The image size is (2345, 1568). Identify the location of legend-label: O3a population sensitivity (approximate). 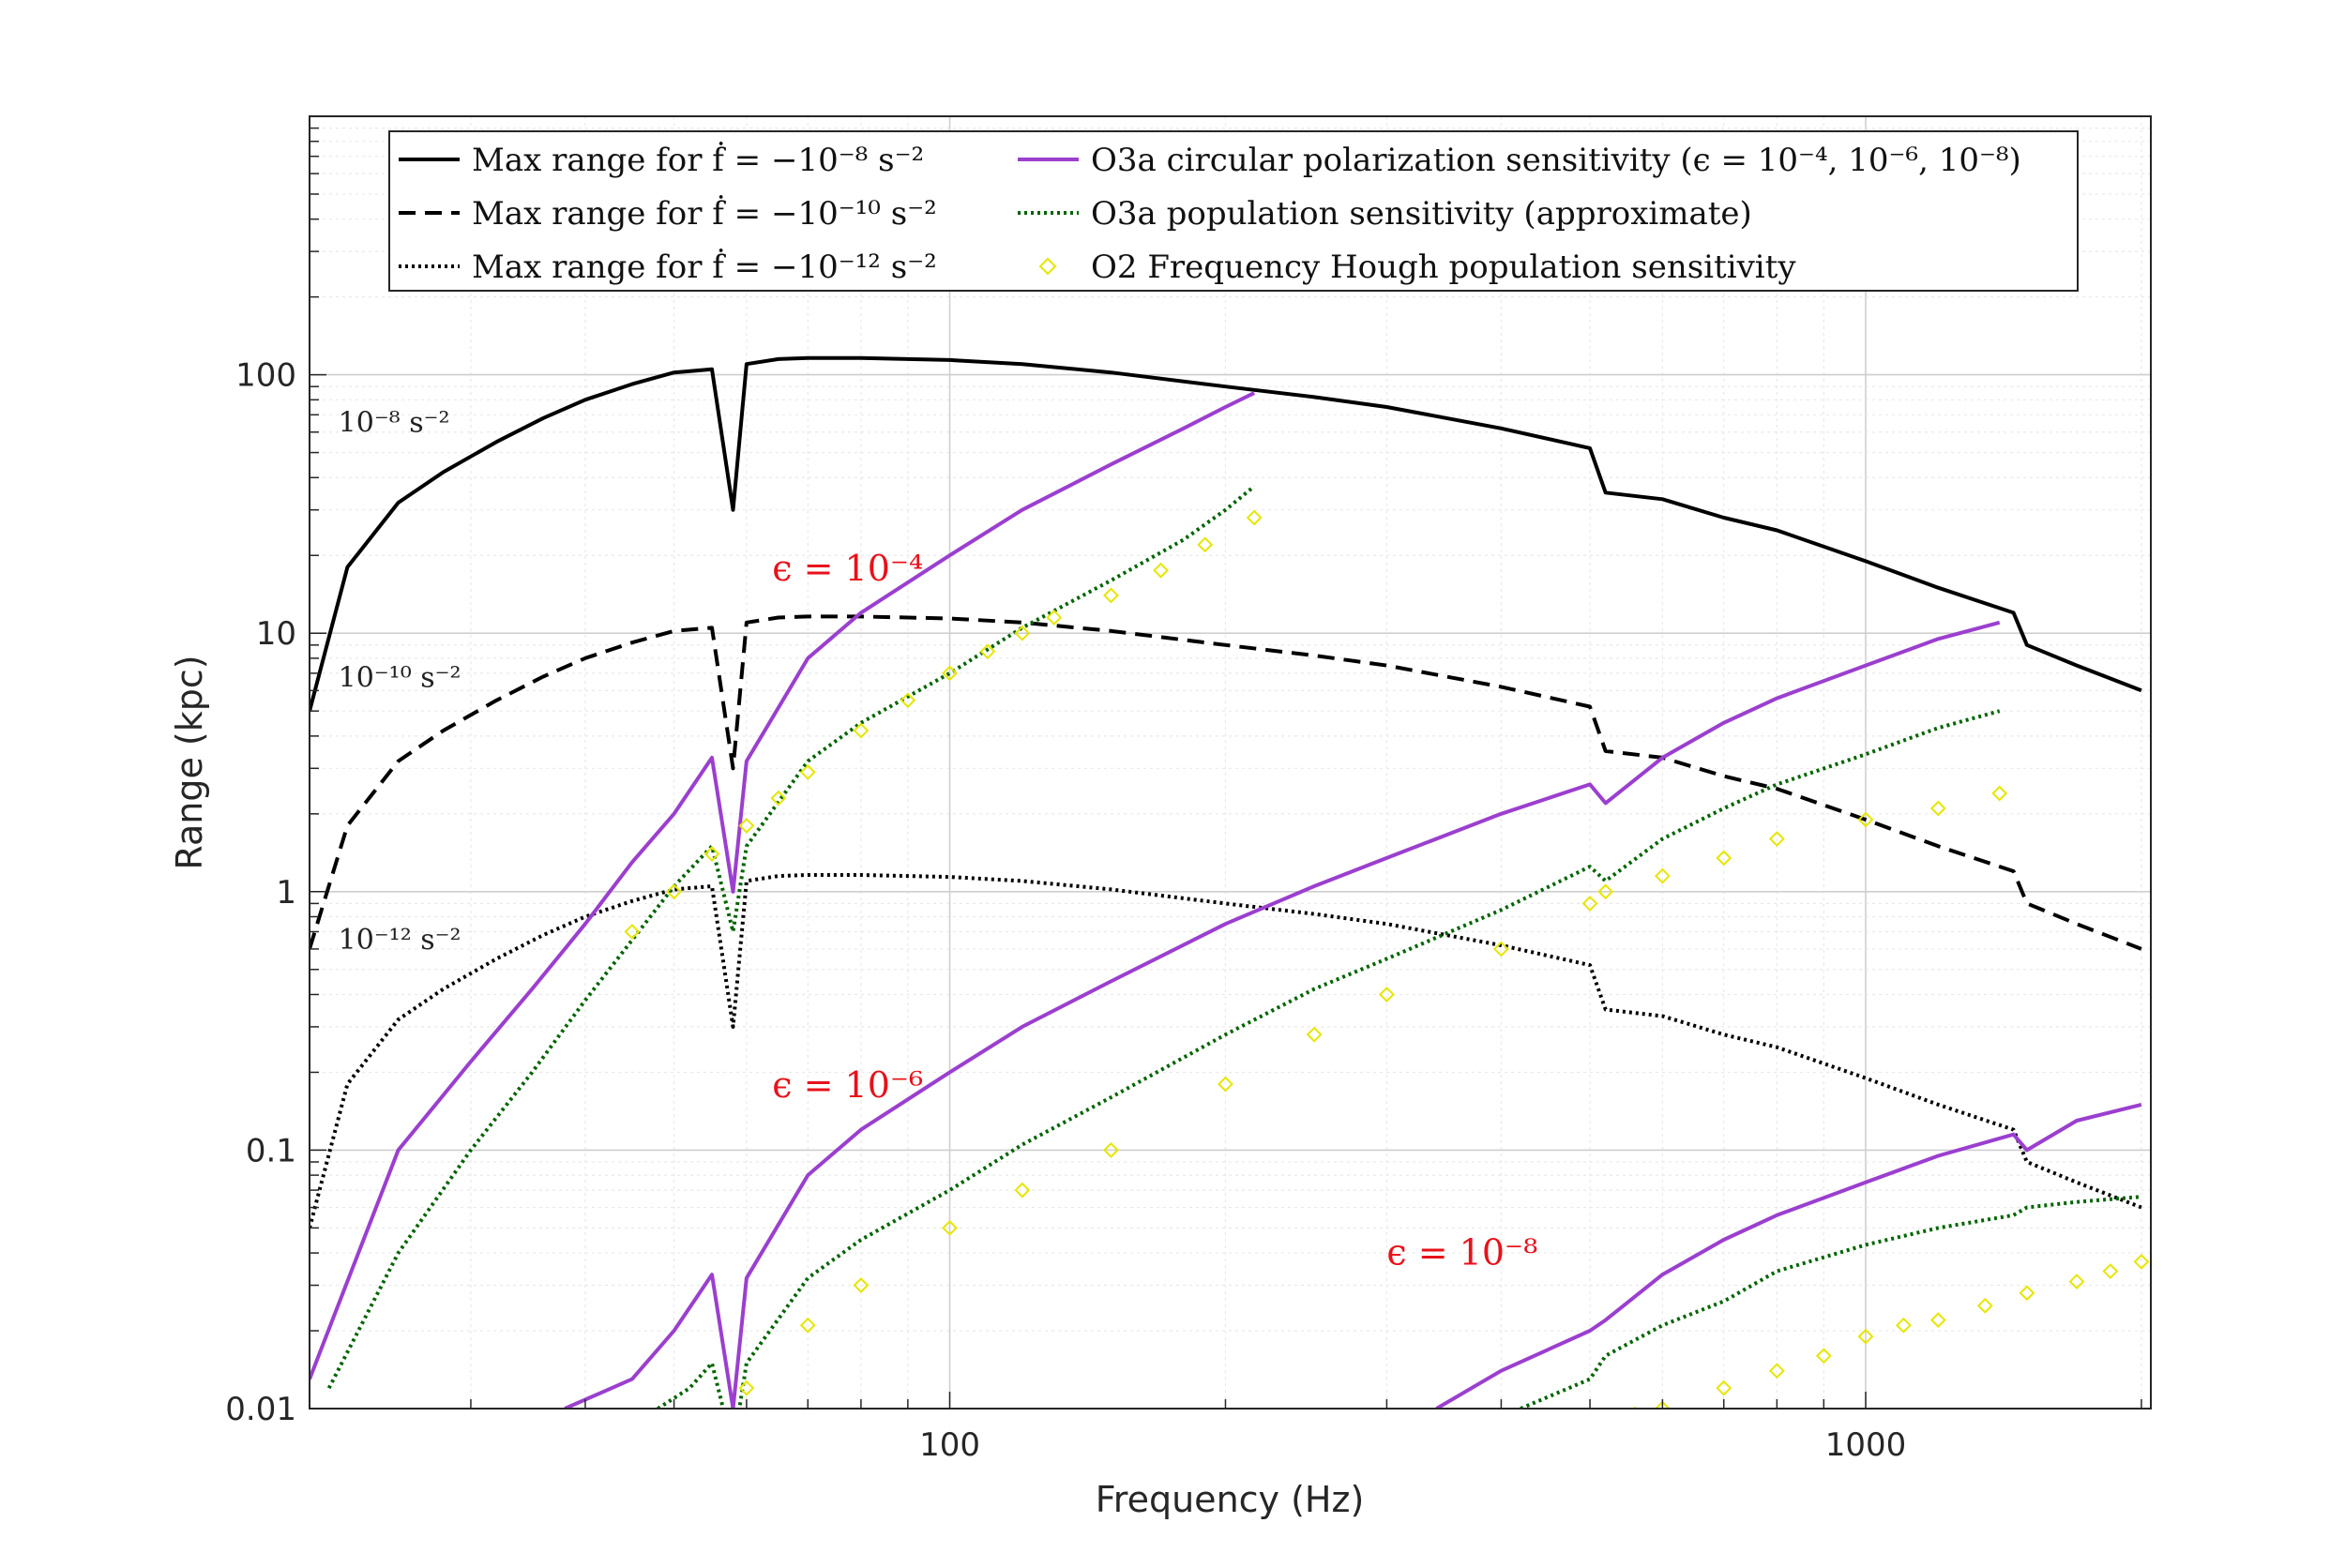
(1421, 214).